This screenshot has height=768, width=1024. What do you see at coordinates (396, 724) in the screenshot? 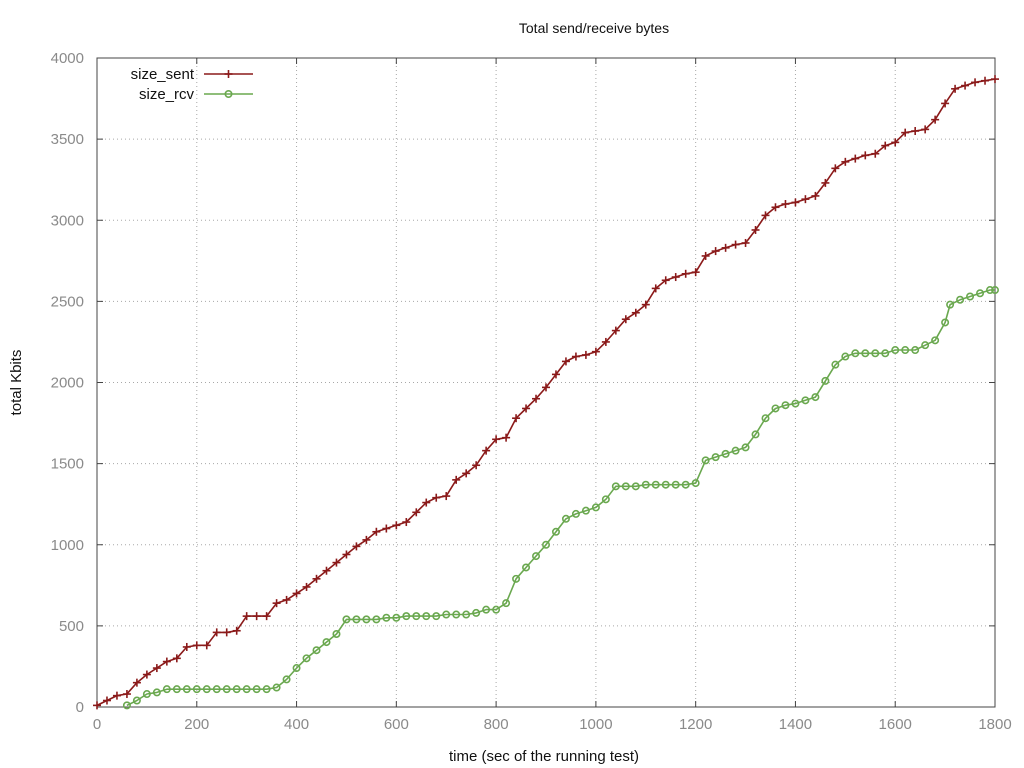
I see `x-tick-label: 600` at bounding box center [396, 724].